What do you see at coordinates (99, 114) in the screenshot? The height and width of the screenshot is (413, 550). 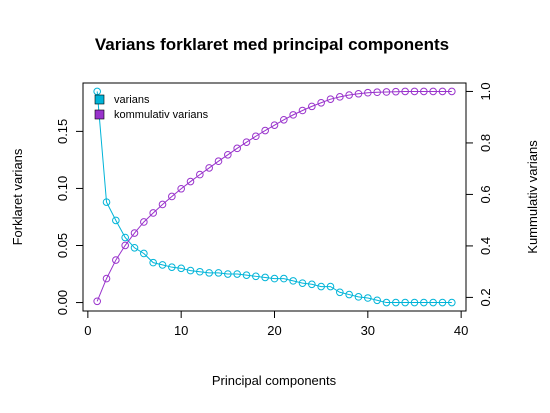 I see `legend-swatch-kommulativ-varians` at bounding box center [99, 114].